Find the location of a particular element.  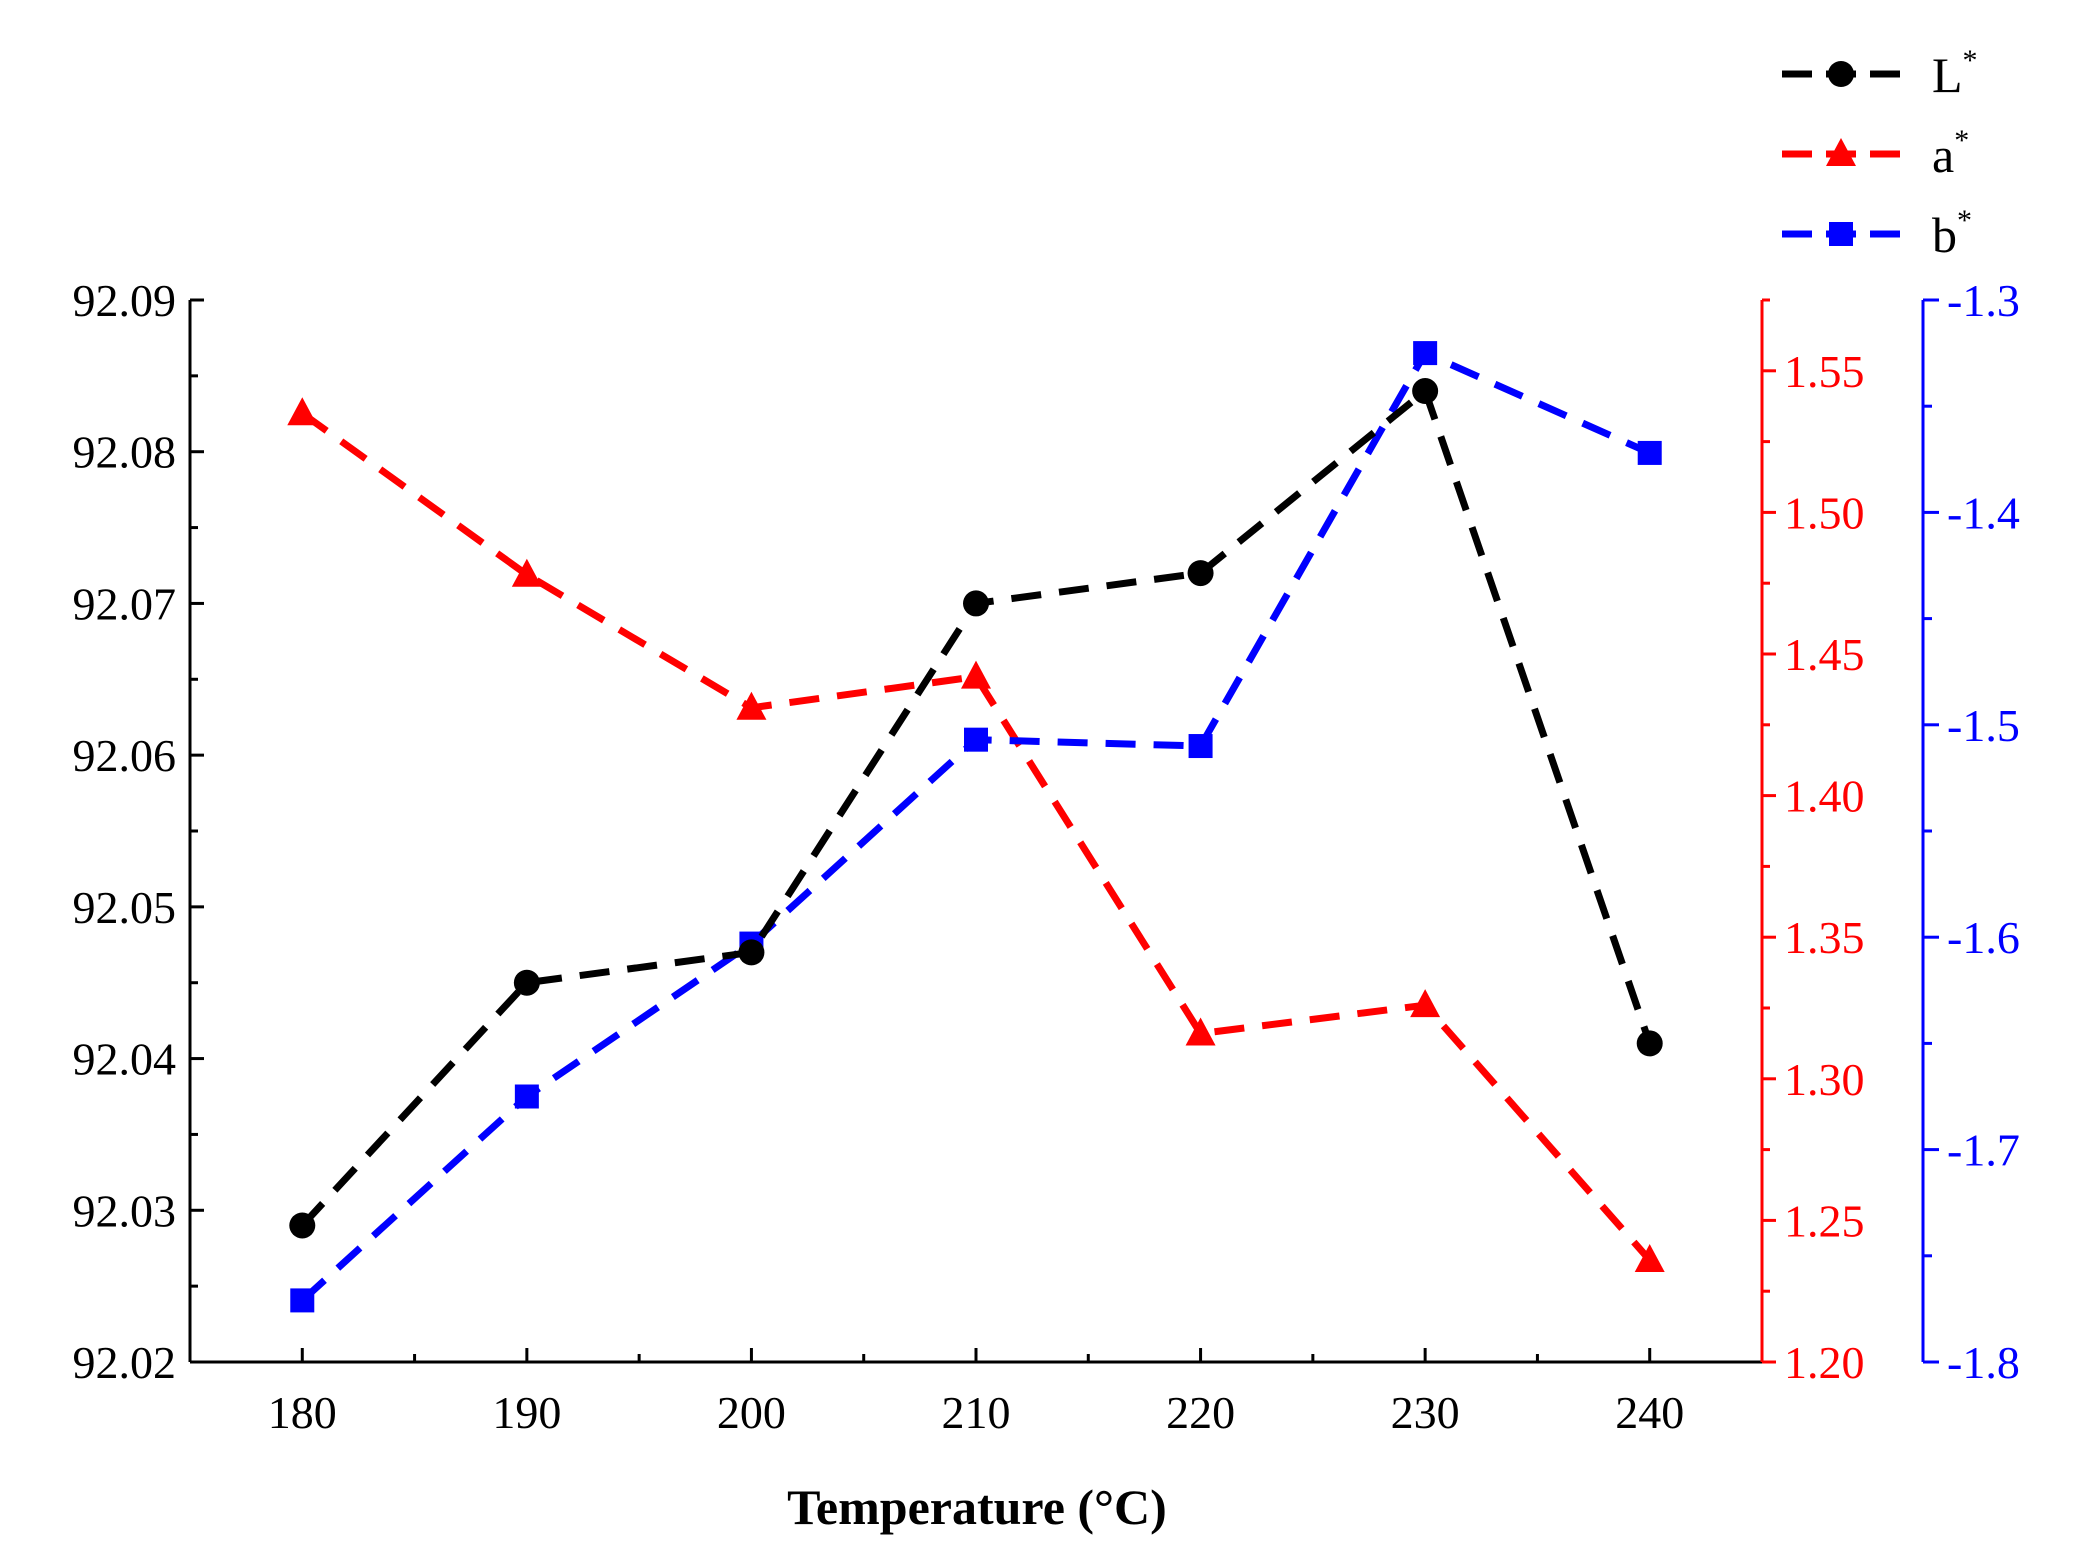

left-tick-label: 92.09 is located at coordinates (125, 300).